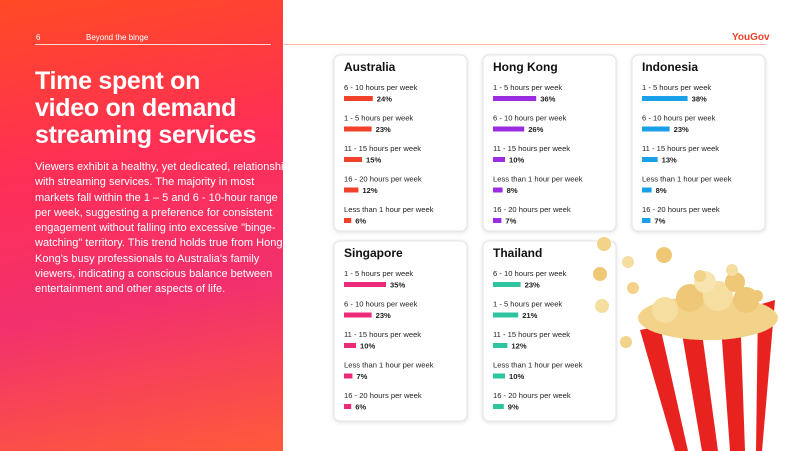 This screenshot has width=802, height=451. Describe the element at coordinates (751, 37) in the screenshot. I see `logo: YouGov` at that location.